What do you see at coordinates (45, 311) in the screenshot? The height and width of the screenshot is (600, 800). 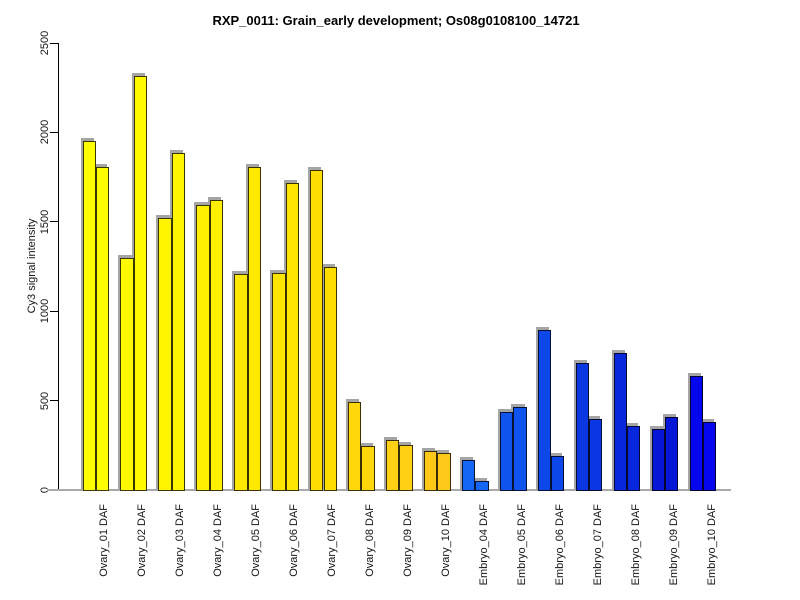 I see `y-tick-label: 1000` at bounding box center [45, 311].